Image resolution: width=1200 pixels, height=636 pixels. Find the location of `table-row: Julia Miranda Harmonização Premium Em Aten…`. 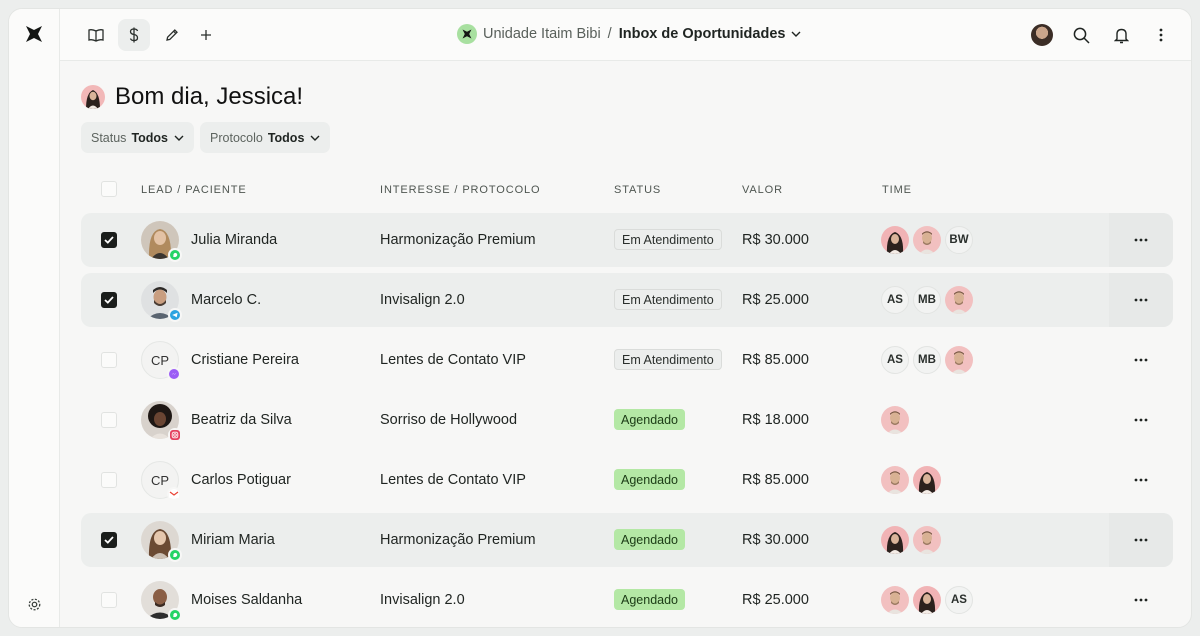

table-row: Julia Miranda Harmonização Premium Em Aten… is located at coordinates (627, 240).